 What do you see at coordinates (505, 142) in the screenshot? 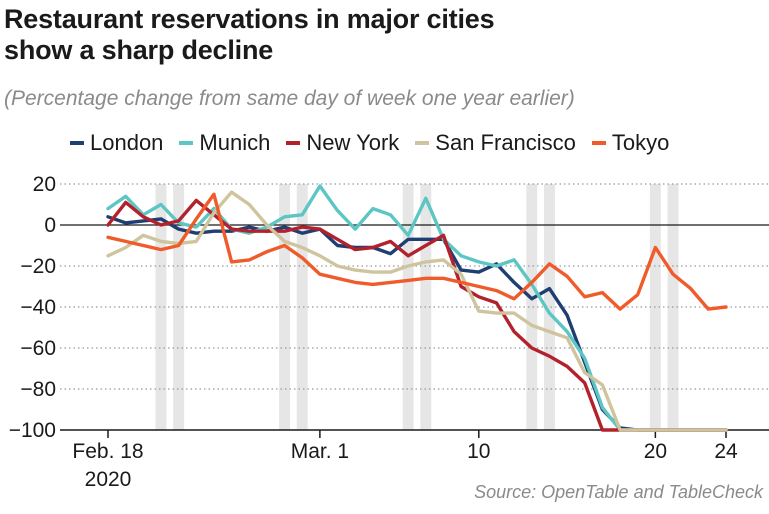
I see `legend-label-san-francisco: San Francisco` at bounding box center [505, 142].